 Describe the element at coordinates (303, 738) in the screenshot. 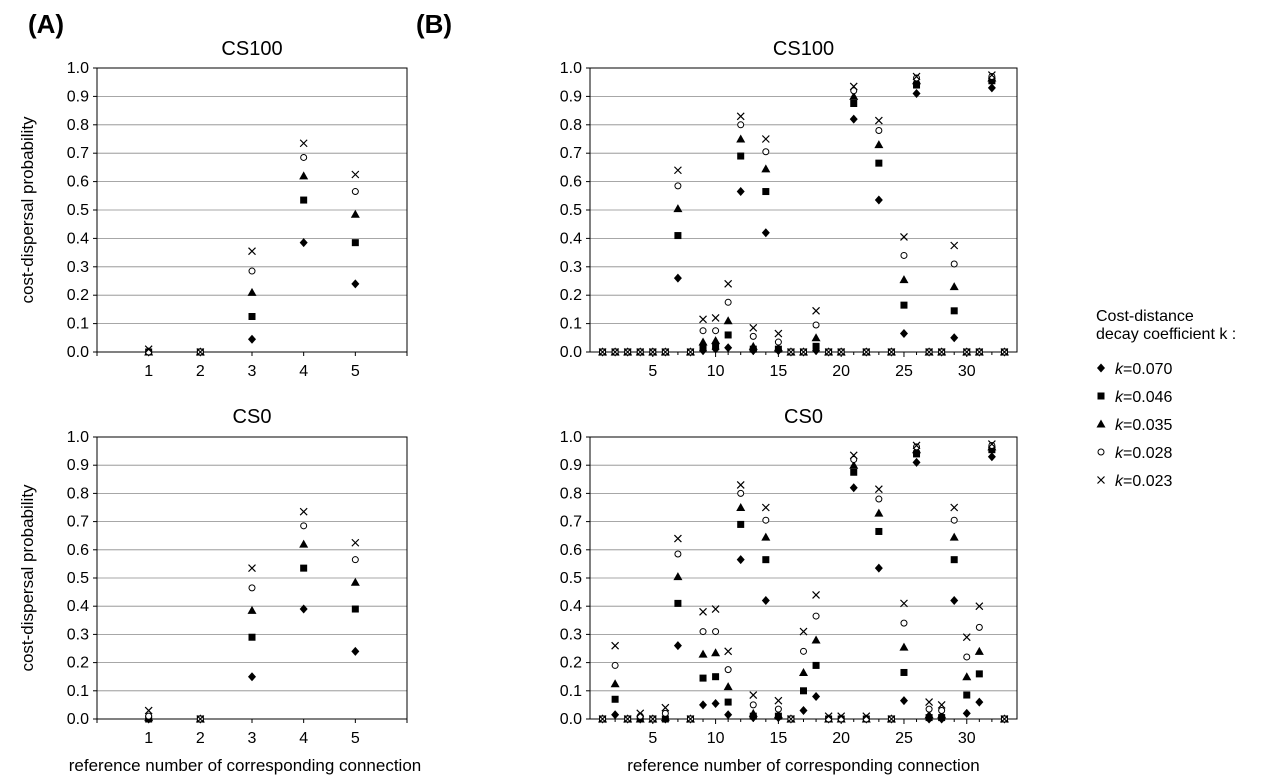

I see `x-tick-label: 4` at that location.